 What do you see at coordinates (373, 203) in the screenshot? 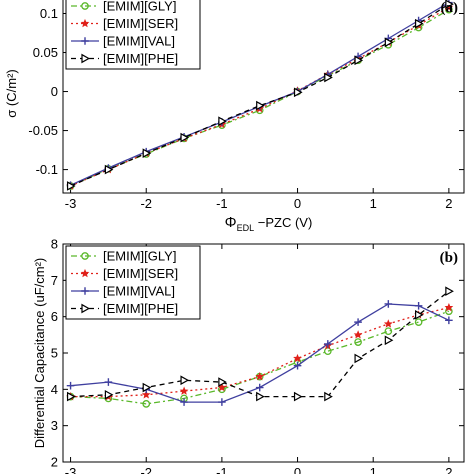
I see `x-tick-label: 1` at bounding box center [373, 203].